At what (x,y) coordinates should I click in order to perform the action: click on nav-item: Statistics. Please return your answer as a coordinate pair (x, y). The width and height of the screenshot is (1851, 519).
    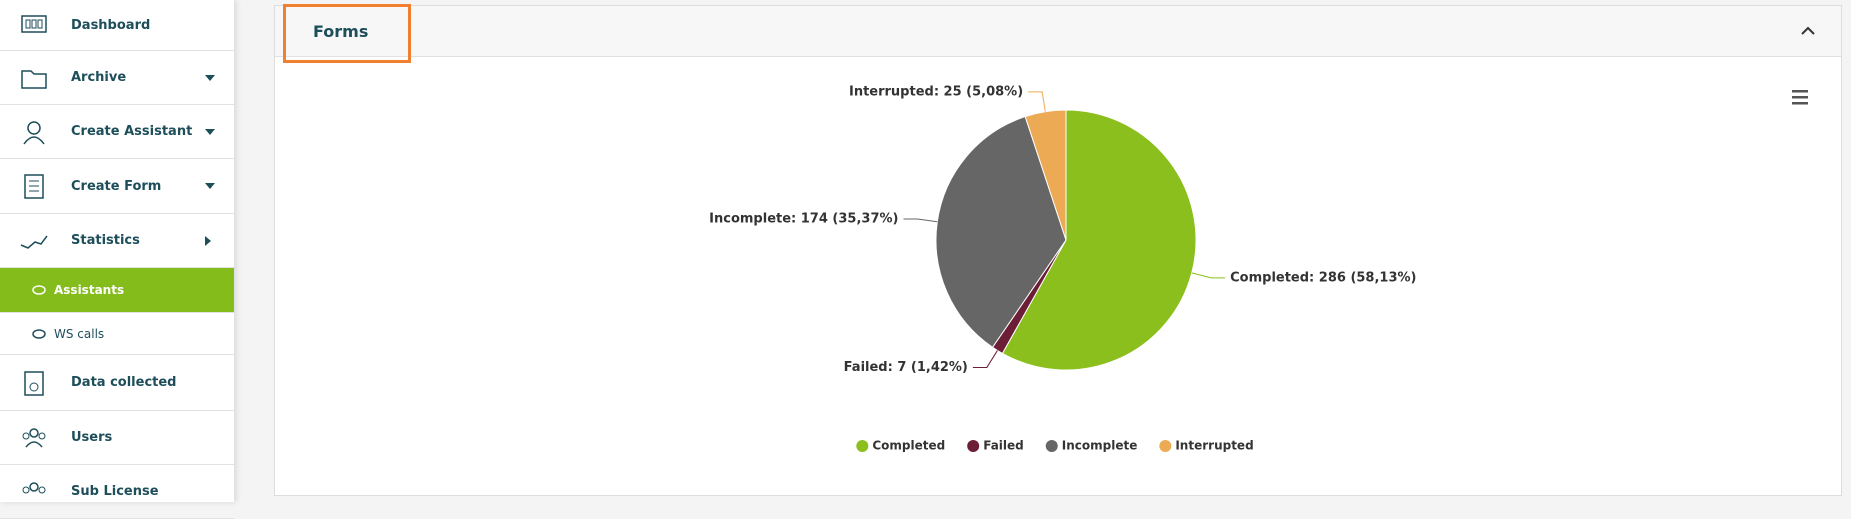
    Looking at the image, I should click on (117, 241).